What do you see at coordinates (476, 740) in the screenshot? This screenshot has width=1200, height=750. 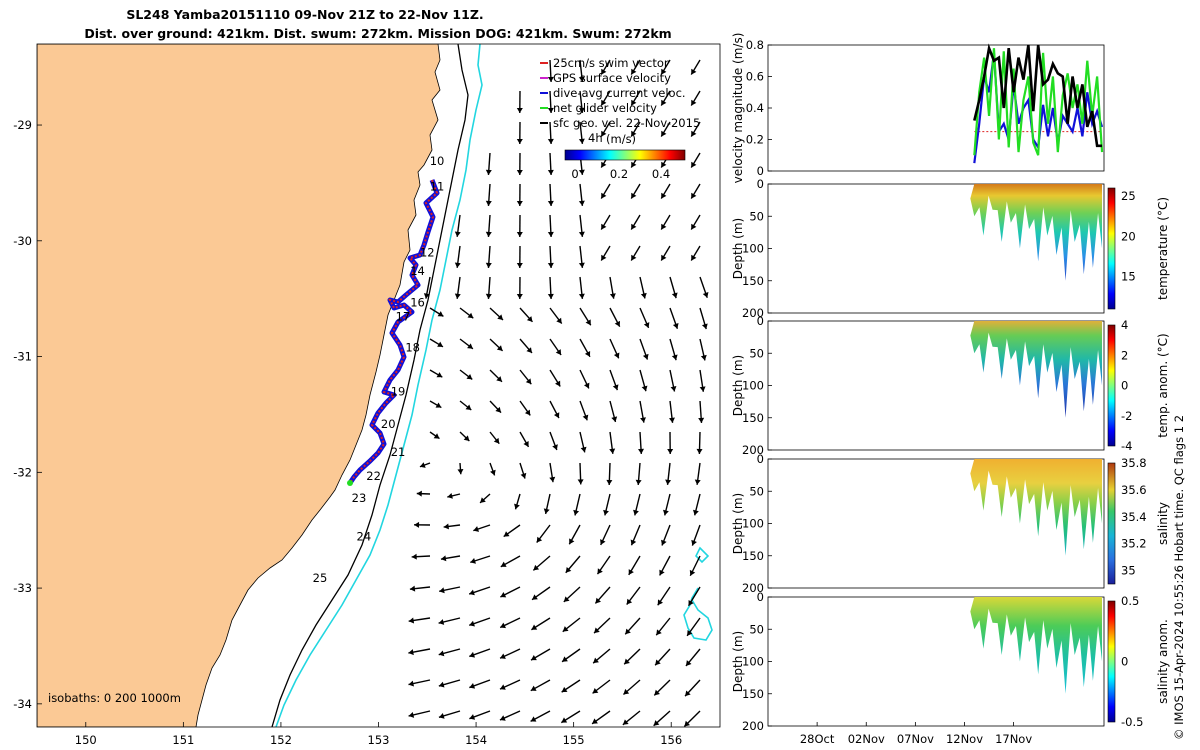 I see `map-xtick-label: 154` at bounding box center [476, 740].